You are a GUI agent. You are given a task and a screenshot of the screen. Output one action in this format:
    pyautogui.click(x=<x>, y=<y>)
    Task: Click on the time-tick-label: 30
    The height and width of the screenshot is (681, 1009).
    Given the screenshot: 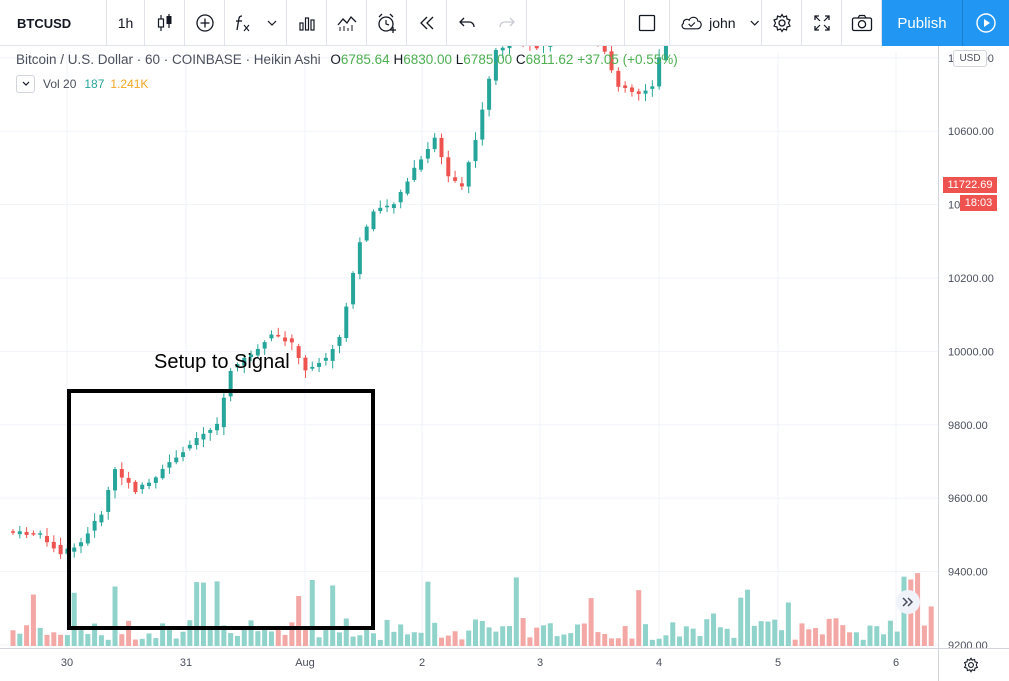 What is the action you would take?
    pyautogui.click(x=67, y=663)
    